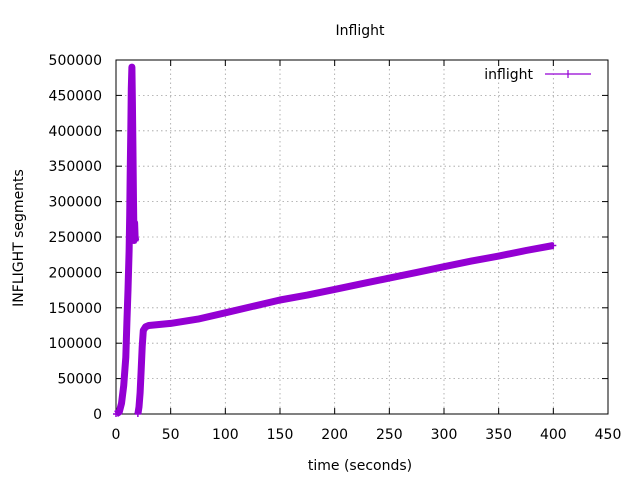 The height and width of the screenshot is (480, 640). What do you see at coordinates (75, 273) in the screenshot?
I see `y-tick-label: 200000` at bounding box center [75, 273].